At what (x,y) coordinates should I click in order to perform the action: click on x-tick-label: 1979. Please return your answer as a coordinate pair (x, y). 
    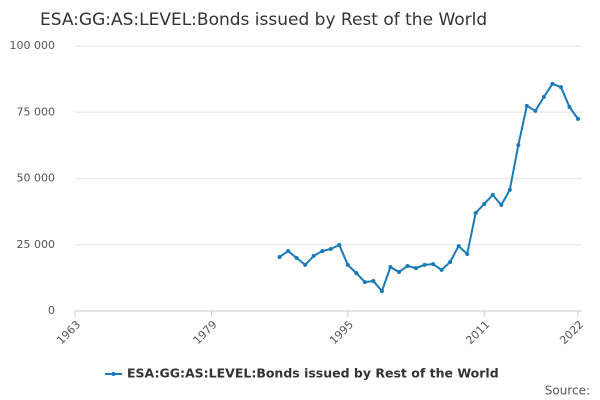
    Looking at the image, I should click on (205, 332).